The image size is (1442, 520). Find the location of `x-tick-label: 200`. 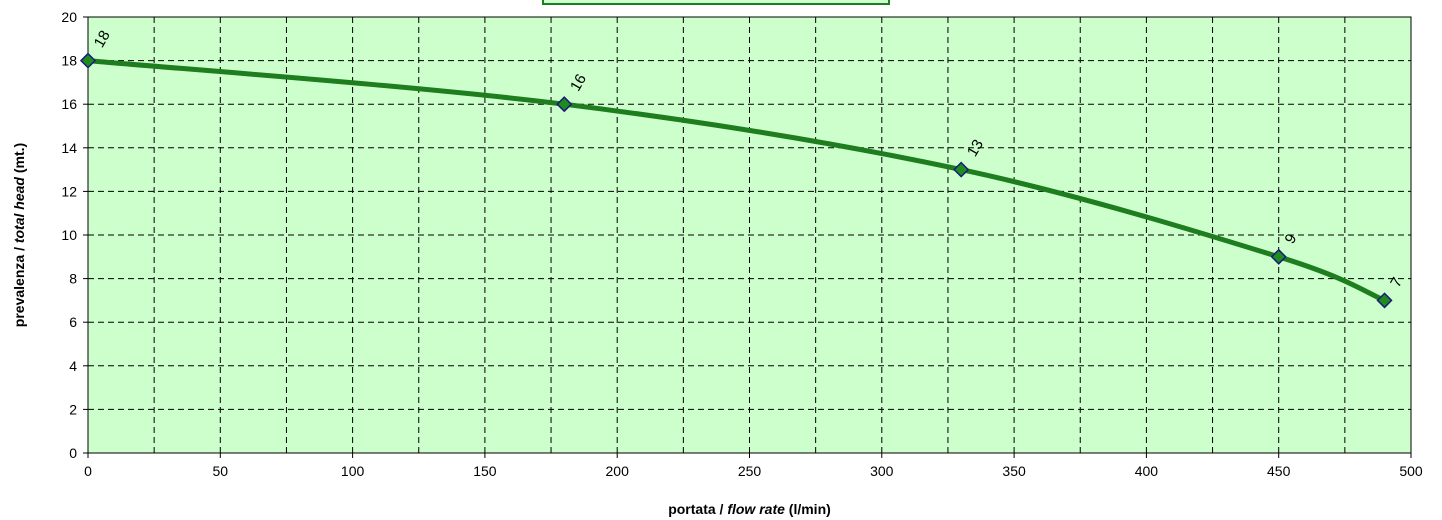

x-tick-label: 200 is located at coordinates (618, 471).